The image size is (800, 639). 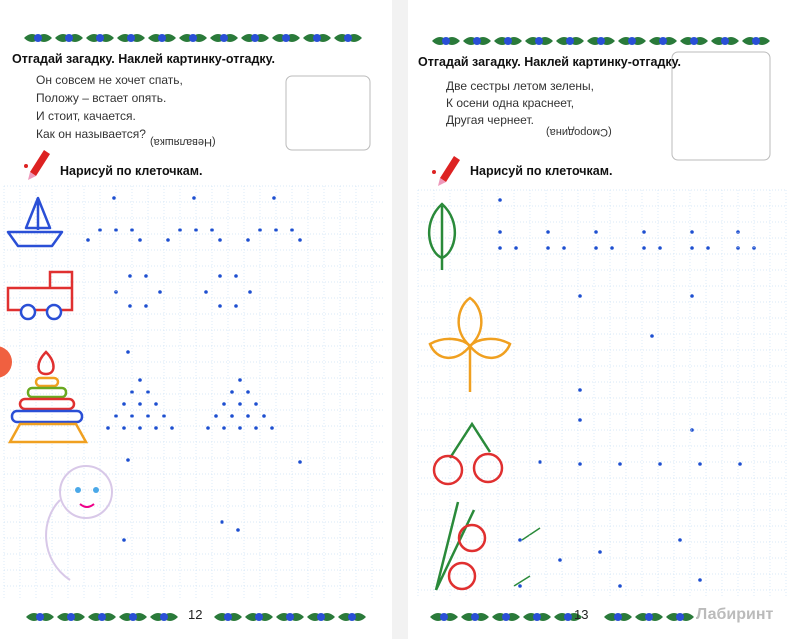 What do you see at coordinates (183, 142) in the screenshot?
I see `answer: (Неваляшка)` at bounding box center [183, 142].